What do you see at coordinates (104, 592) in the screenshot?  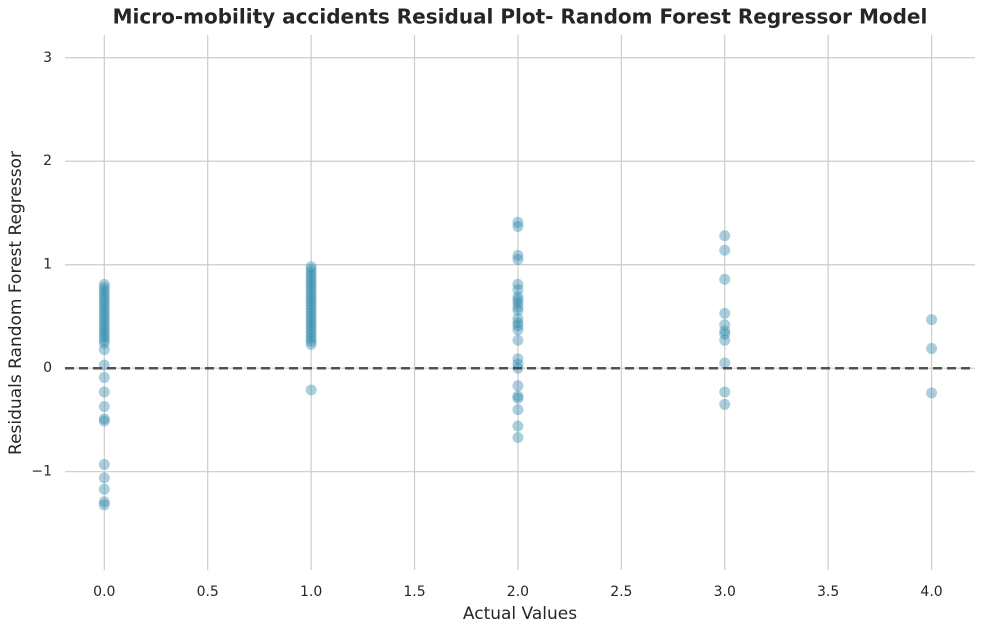 I see `x-tick-label: 0.0` at bounding box center [104, 592].